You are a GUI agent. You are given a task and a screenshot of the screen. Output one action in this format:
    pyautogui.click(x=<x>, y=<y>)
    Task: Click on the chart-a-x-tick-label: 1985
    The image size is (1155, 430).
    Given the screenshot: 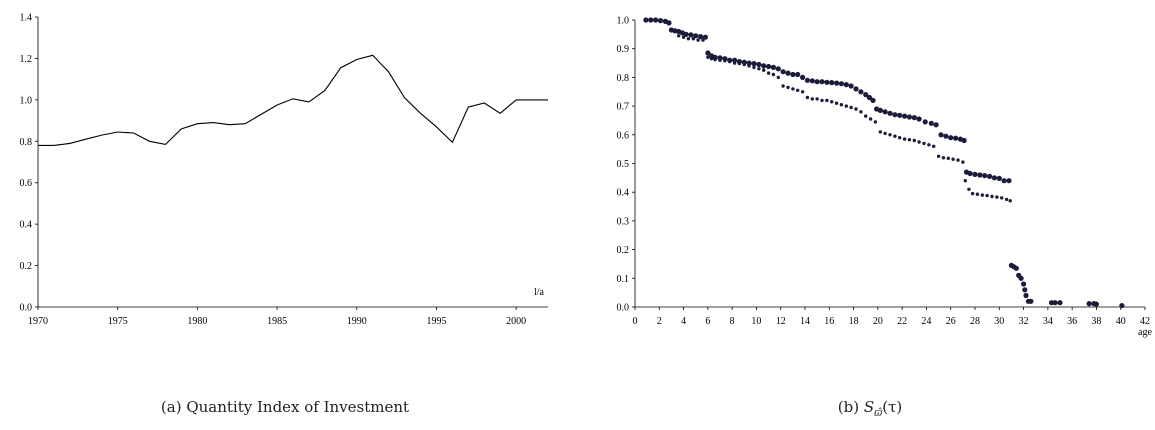 What is the action you would take?
    pyautogui.click(x=277, y=321)
    